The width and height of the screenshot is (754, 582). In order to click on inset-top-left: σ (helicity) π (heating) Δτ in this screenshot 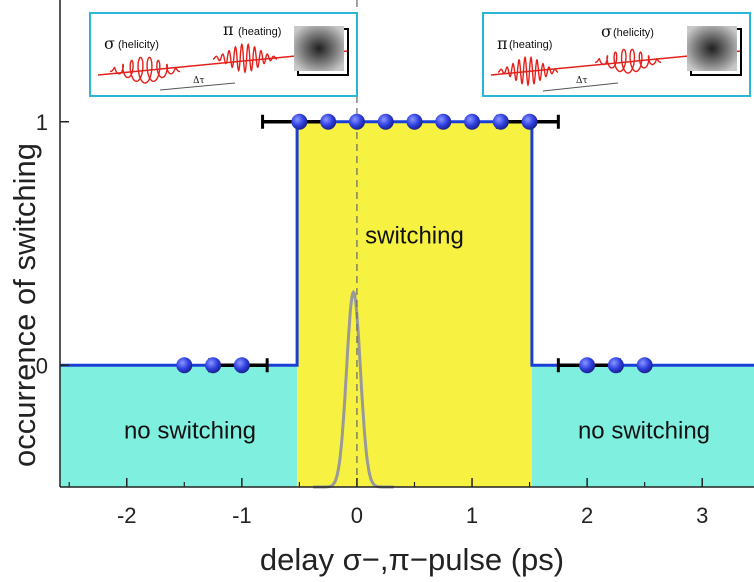, I will do `click(223, 54)`.